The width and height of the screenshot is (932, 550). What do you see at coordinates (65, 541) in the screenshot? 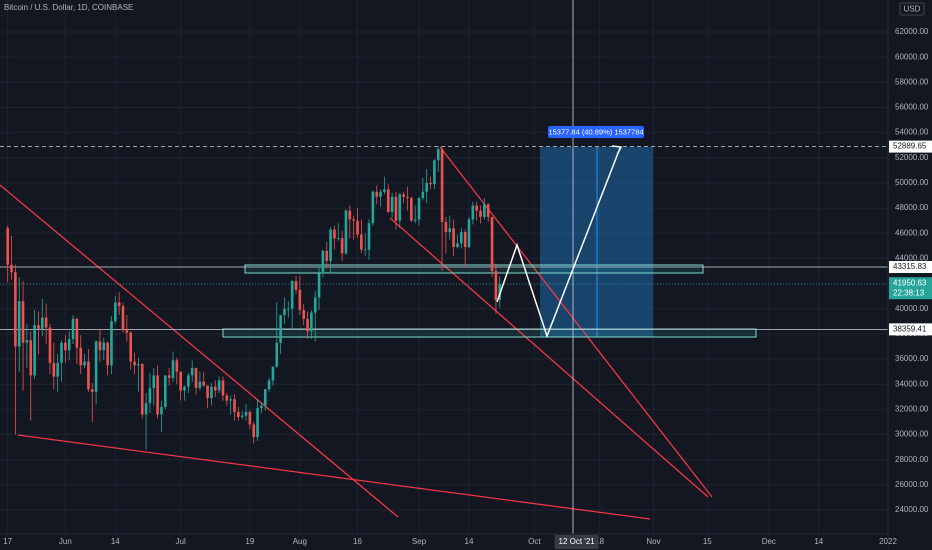
I see `x-tick-label: Jun` at bounding box center [65, 541].